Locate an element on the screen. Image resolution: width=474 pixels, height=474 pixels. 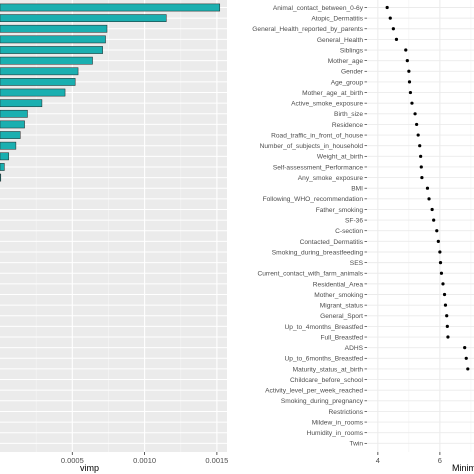
depth-category-label: Humidity_in_rooms is located at coordinates (335, 433).